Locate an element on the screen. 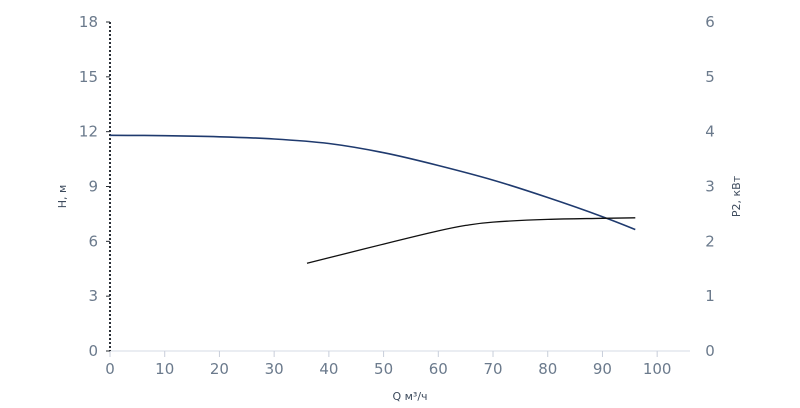 This screenshot has height=408, width=800. y-left-tick-label: 12 is located at coordinates (88, 132).